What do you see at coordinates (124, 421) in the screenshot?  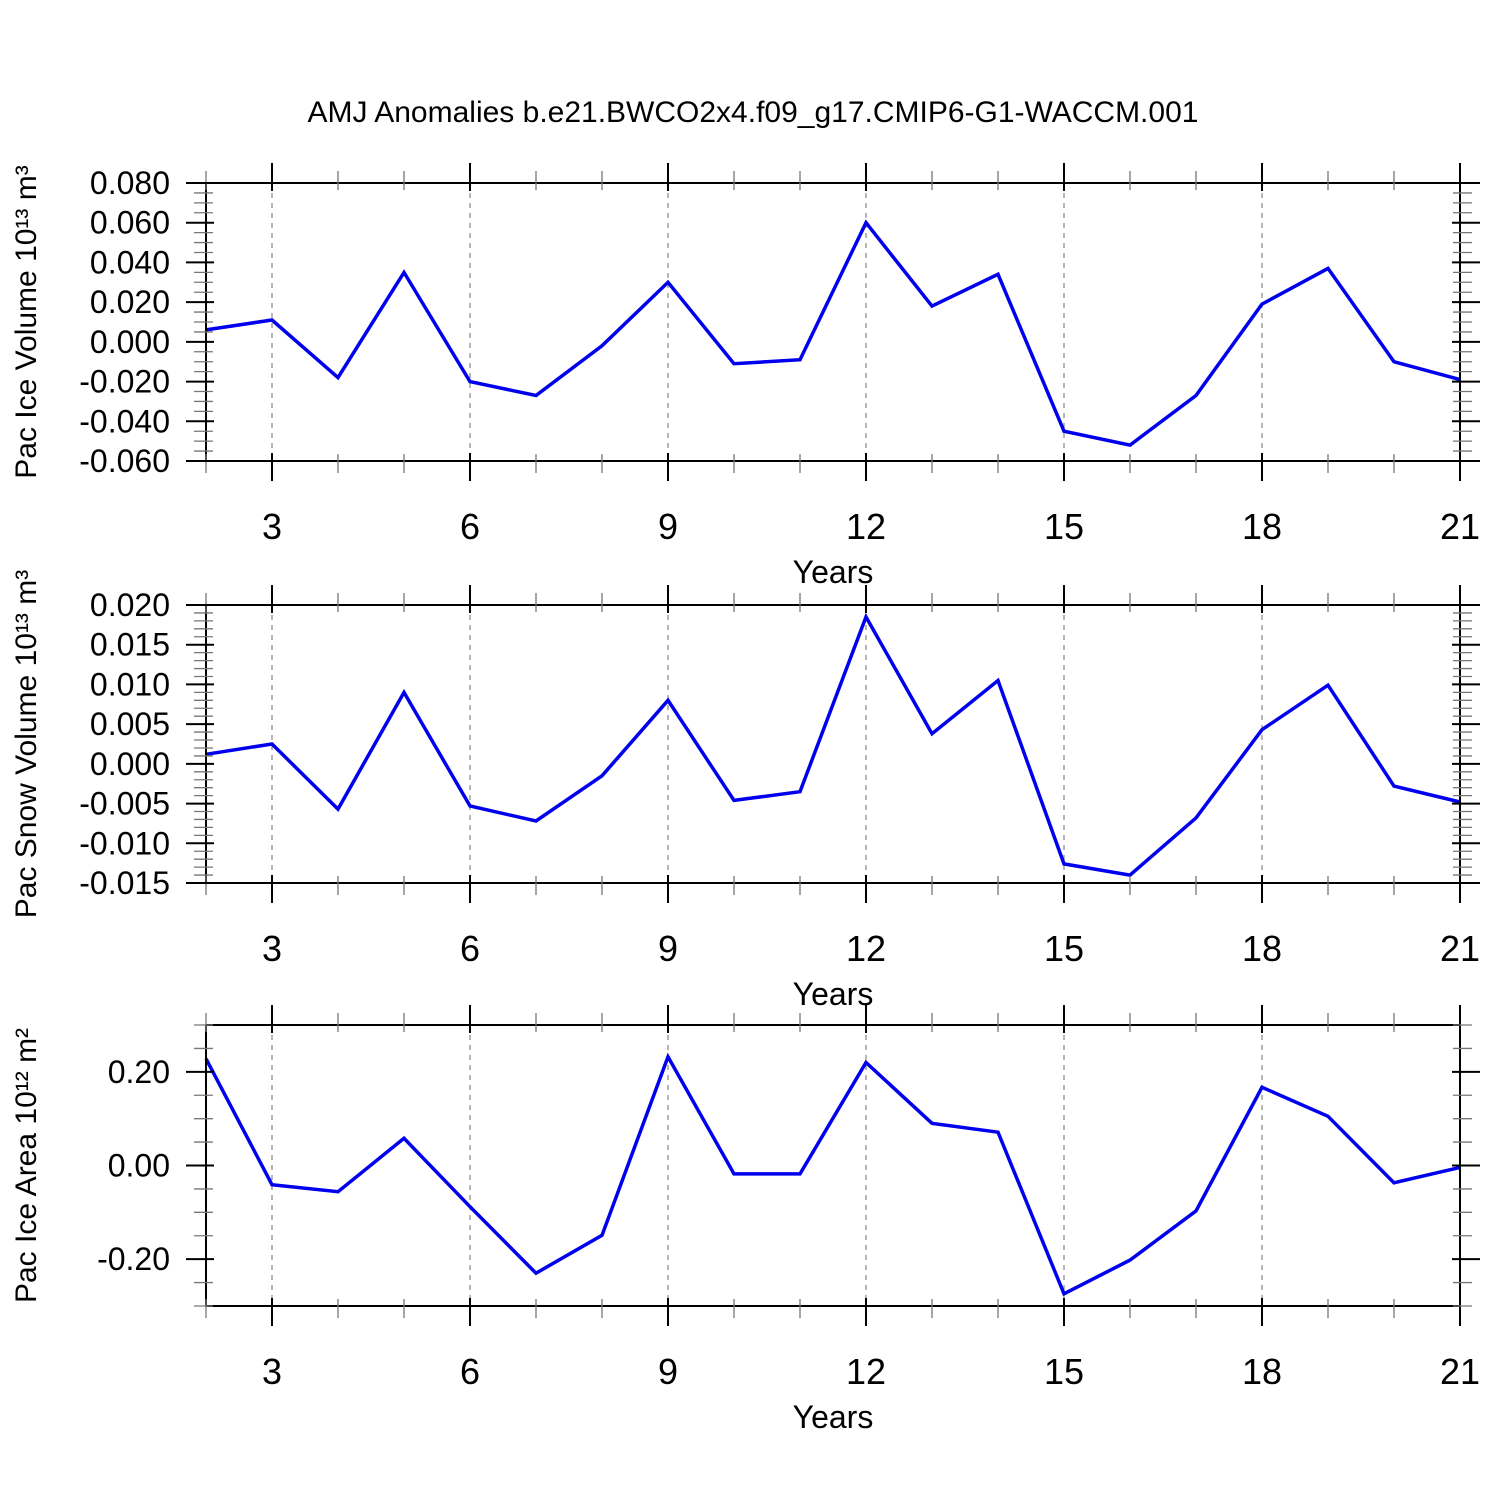 I see `y-tick-label: -0.040` at bounding box center [124, 421].